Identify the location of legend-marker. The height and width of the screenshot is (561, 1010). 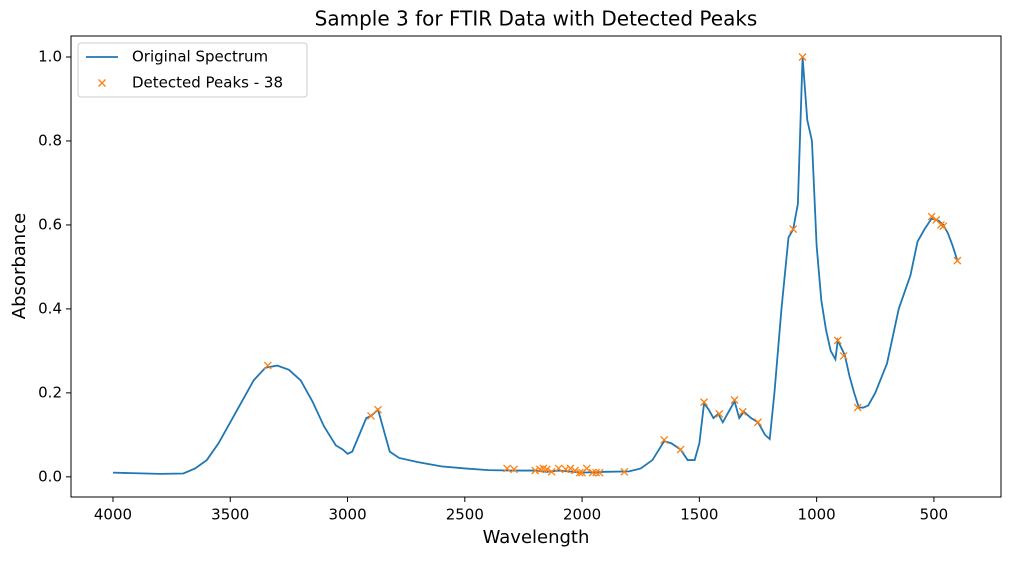
(102, 83).